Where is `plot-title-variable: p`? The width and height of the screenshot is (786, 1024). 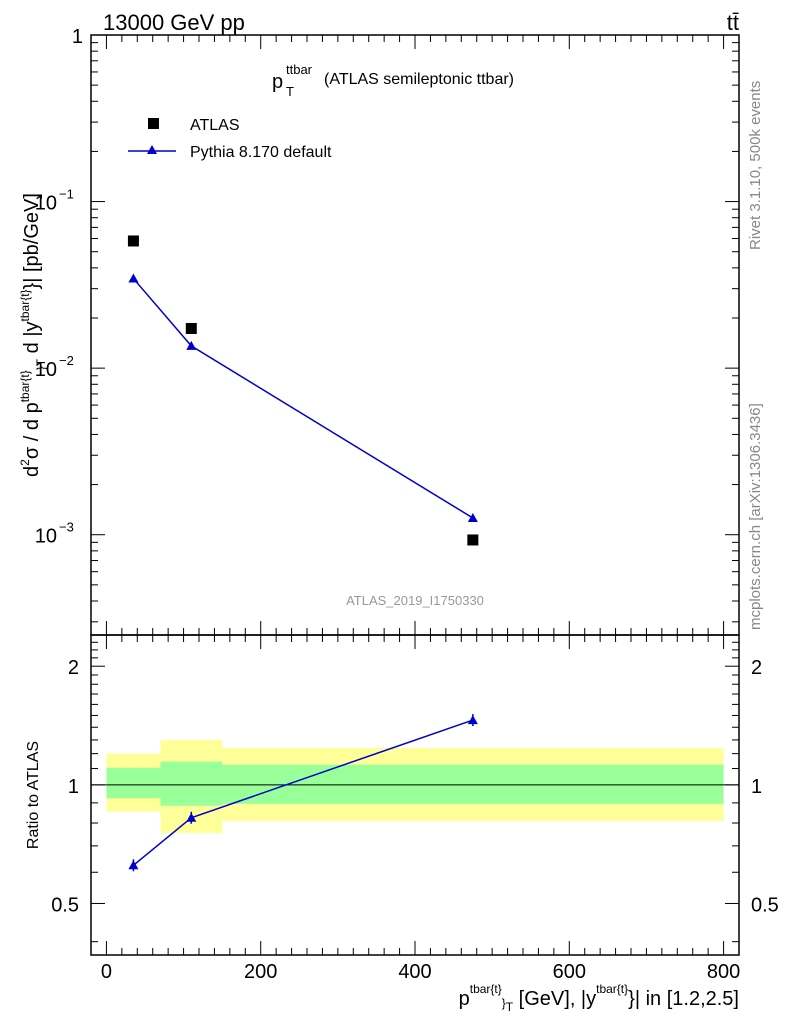 plot-title-variable: p is located at coordinates (277, 82).